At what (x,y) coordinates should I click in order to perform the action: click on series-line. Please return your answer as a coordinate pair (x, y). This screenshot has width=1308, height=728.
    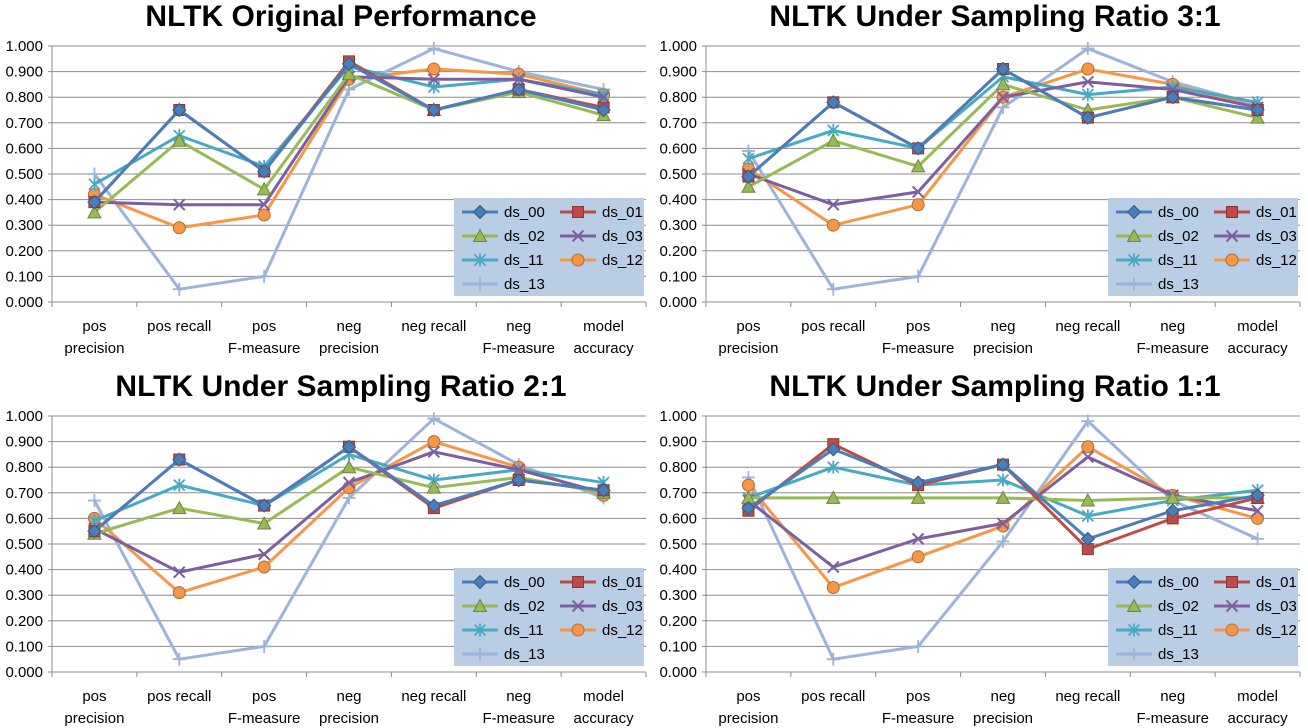
    Looking at the image, I should click on (1002, 512).